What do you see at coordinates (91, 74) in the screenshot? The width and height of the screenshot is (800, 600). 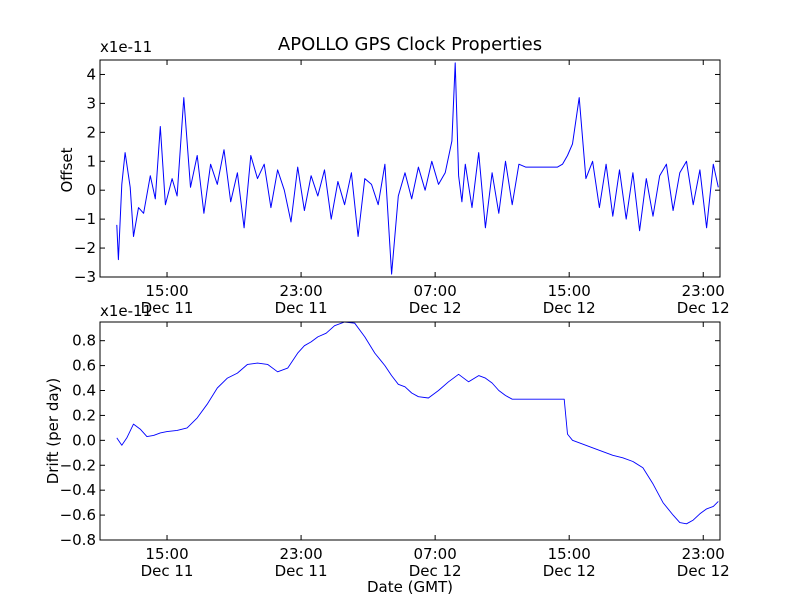 I see `offset-y-tick-label: 4` at bounding box center [91, 74].